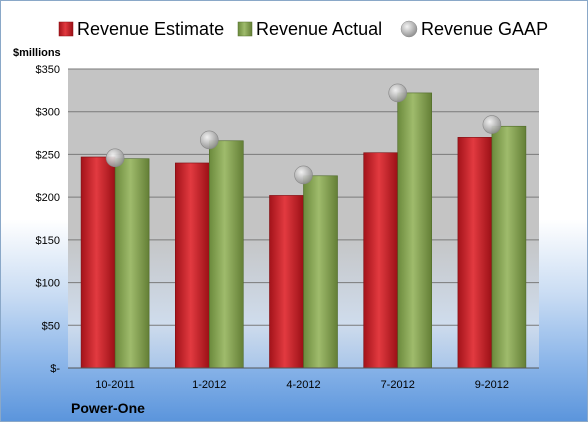 Image resolution: width=588 pixels, height=422 pixels. What do you see at coordinates (37, 53) in the screenshot?
I see `y-axis-label: $millions` at bounding box center [37, 53].